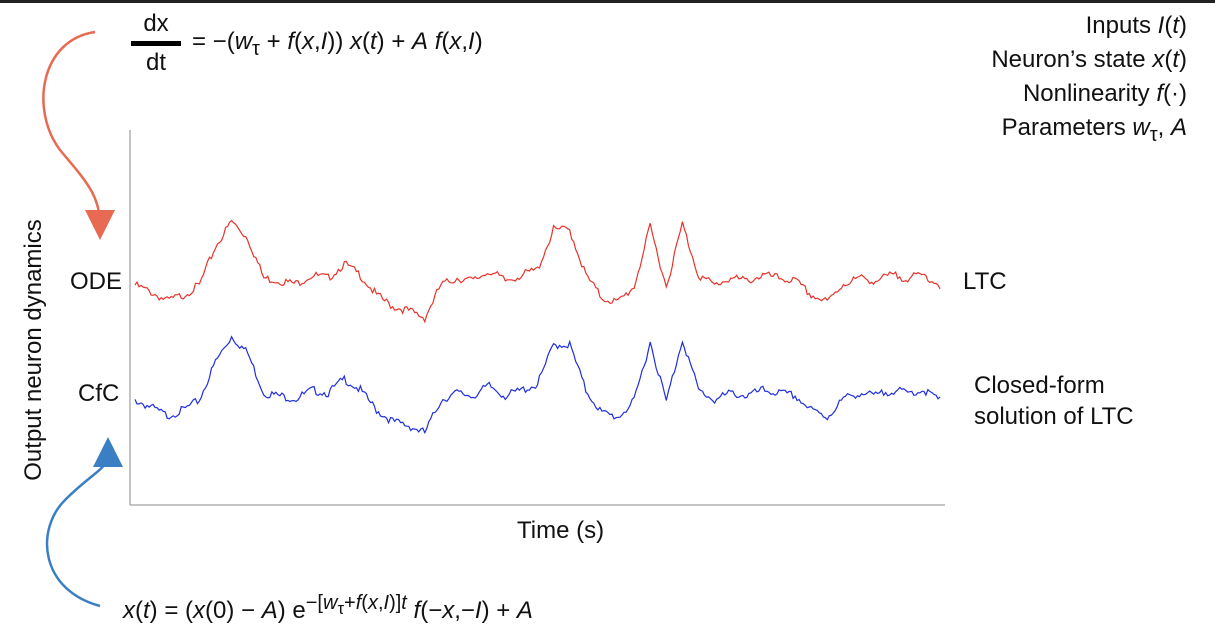 Image resolution: width=1215 pixels, height=639 pixels. Describe the element at coordinates (78, 135) in the screenshot. I see `ode-annotation-arrow` at that location.